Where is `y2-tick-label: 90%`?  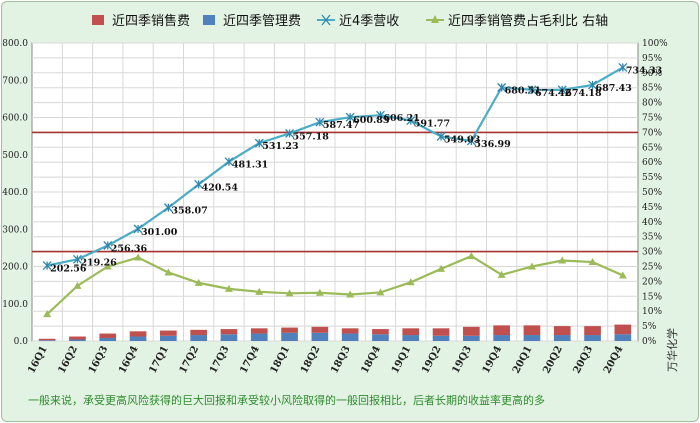 y2-tick-label: 90% is located at coordinates (652, 74).